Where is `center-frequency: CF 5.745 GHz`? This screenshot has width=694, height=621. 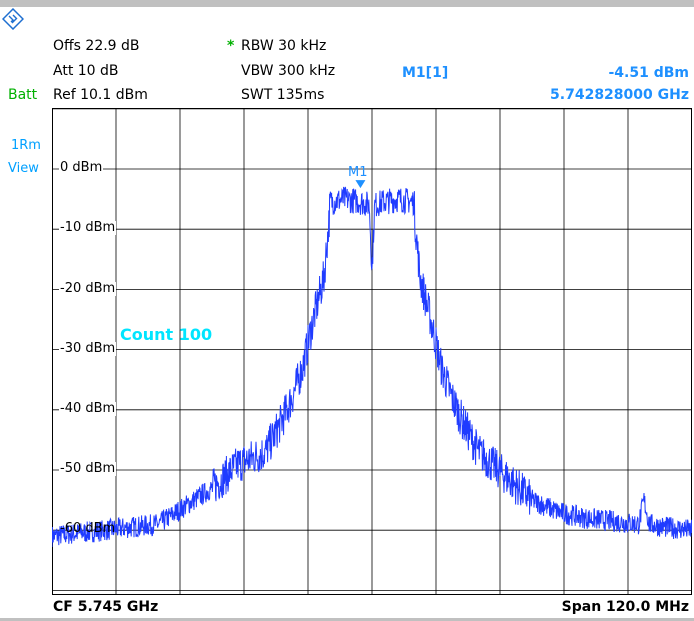
center-frequency: CF 5.745 GHz is located at coordinates (106, 607).